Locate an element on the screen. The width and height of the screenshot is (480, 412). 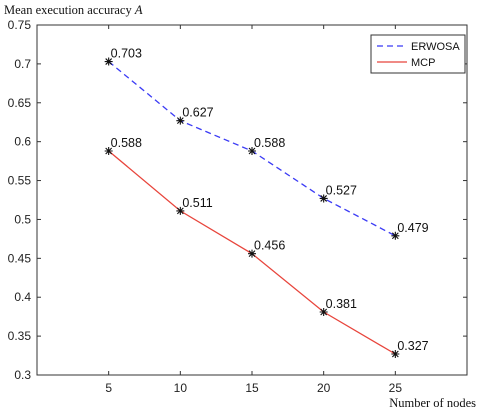
legend-label-mcp: MCP is located at coordinates (423, 63).